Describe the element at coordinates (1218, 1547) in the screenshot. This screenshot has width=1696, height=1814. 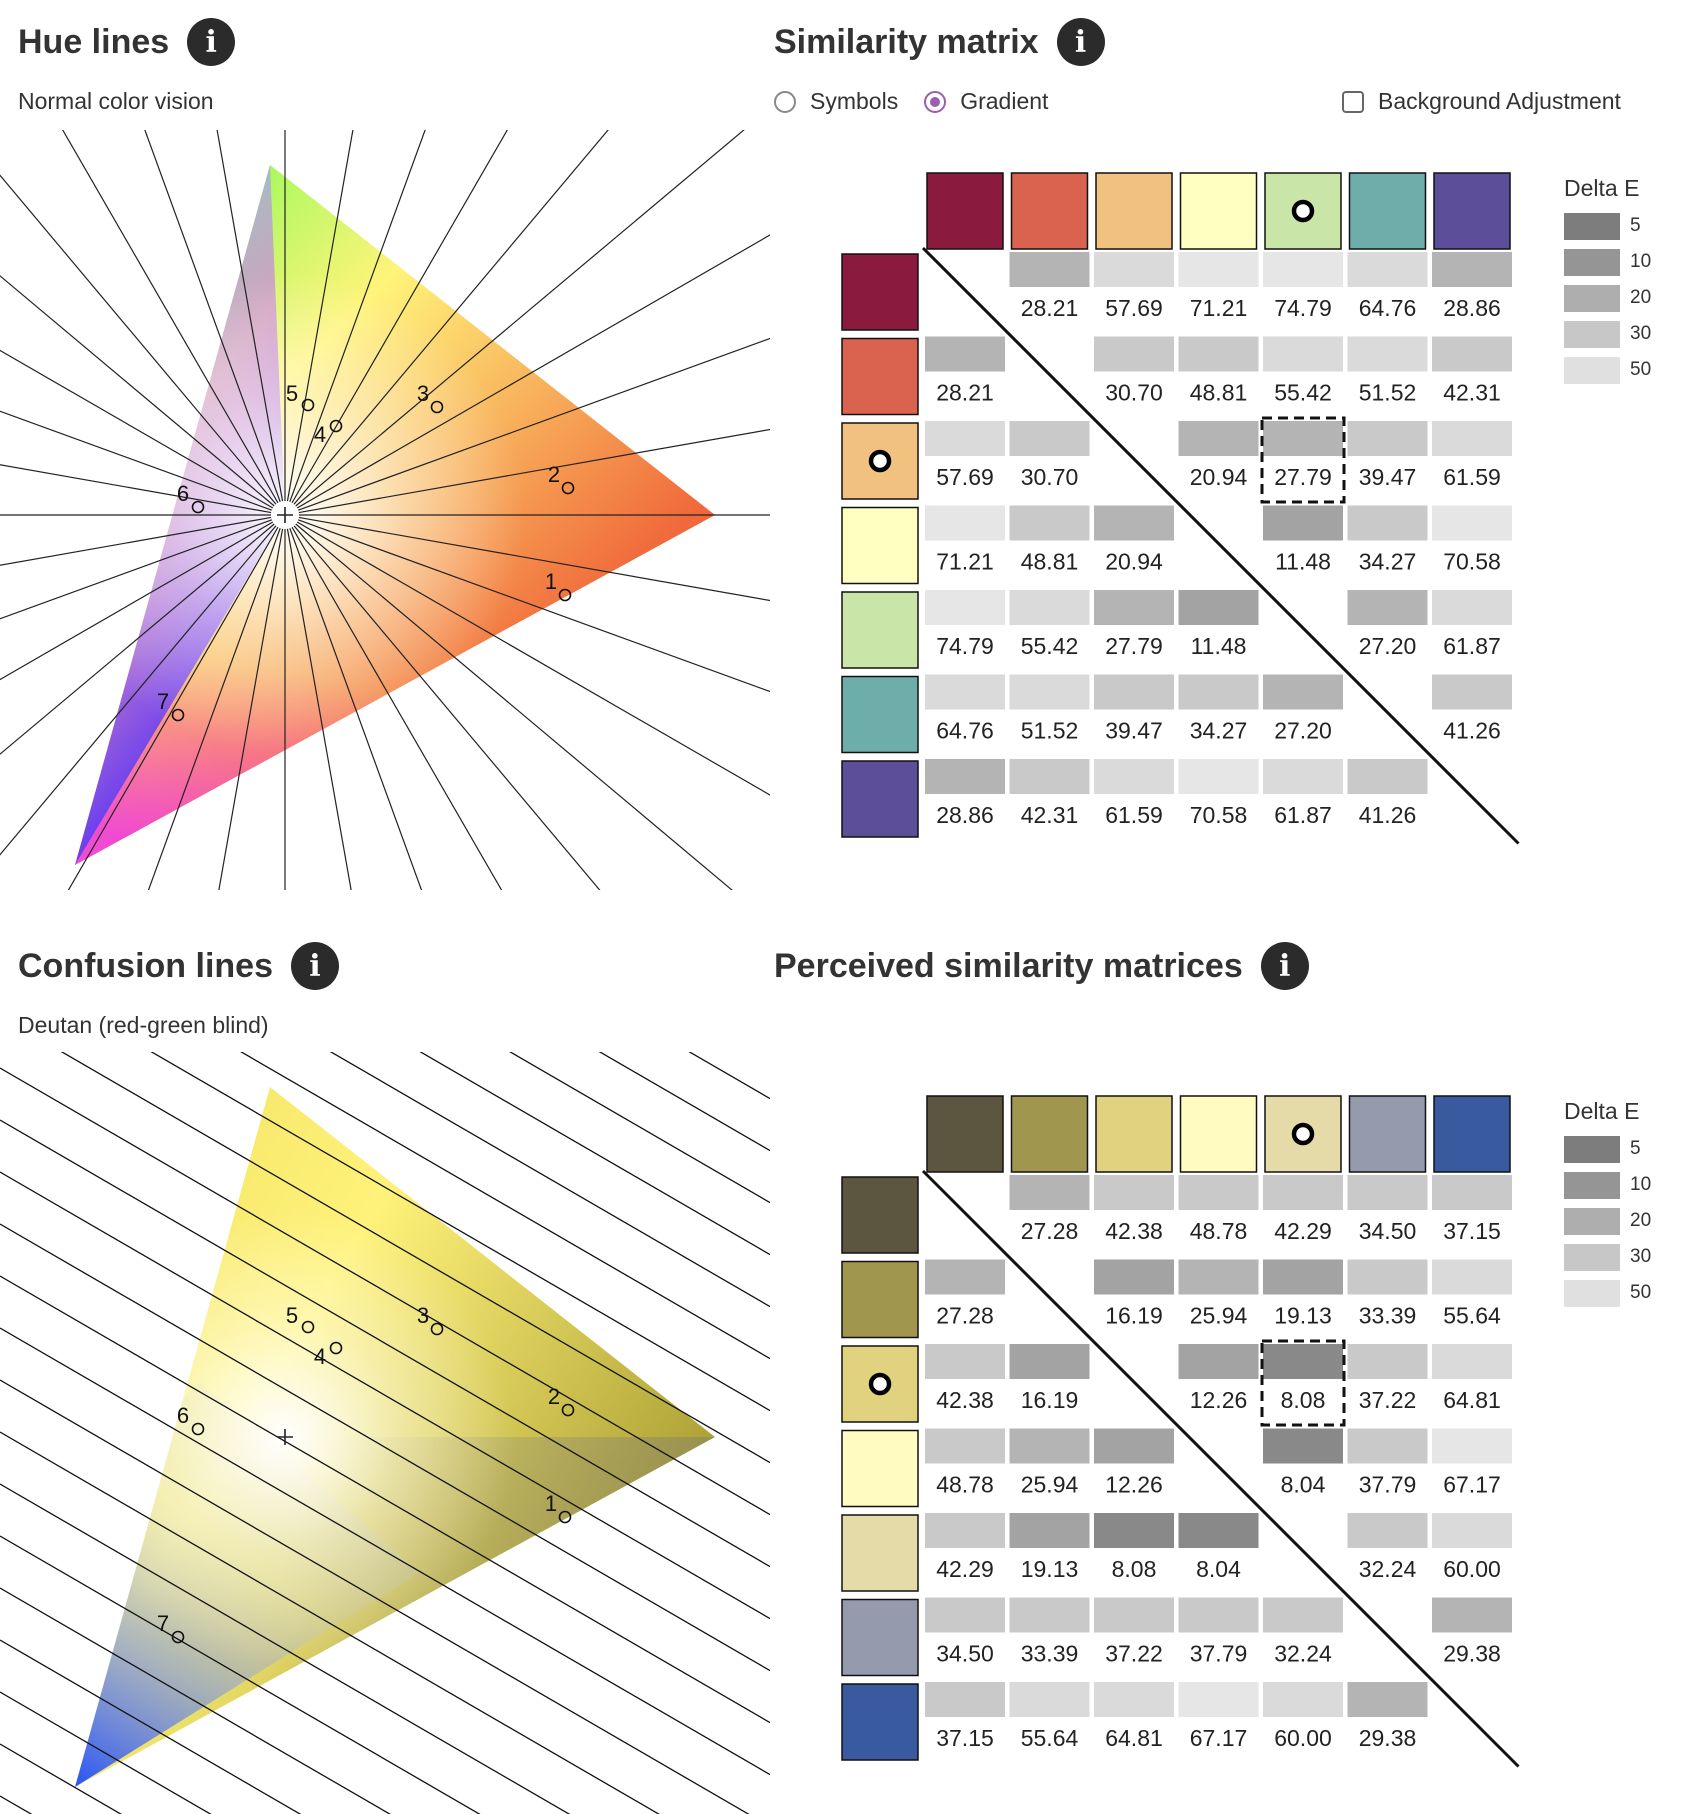
I see `matrix-cell: 8.04` at that location.